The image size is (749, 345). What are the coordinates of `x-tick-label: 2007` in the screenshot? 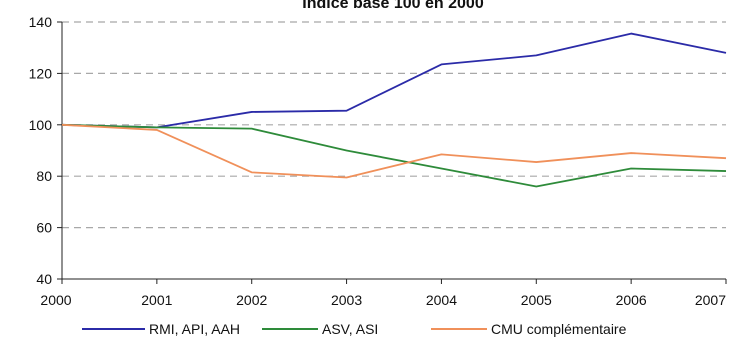 It's located at (710, 300).